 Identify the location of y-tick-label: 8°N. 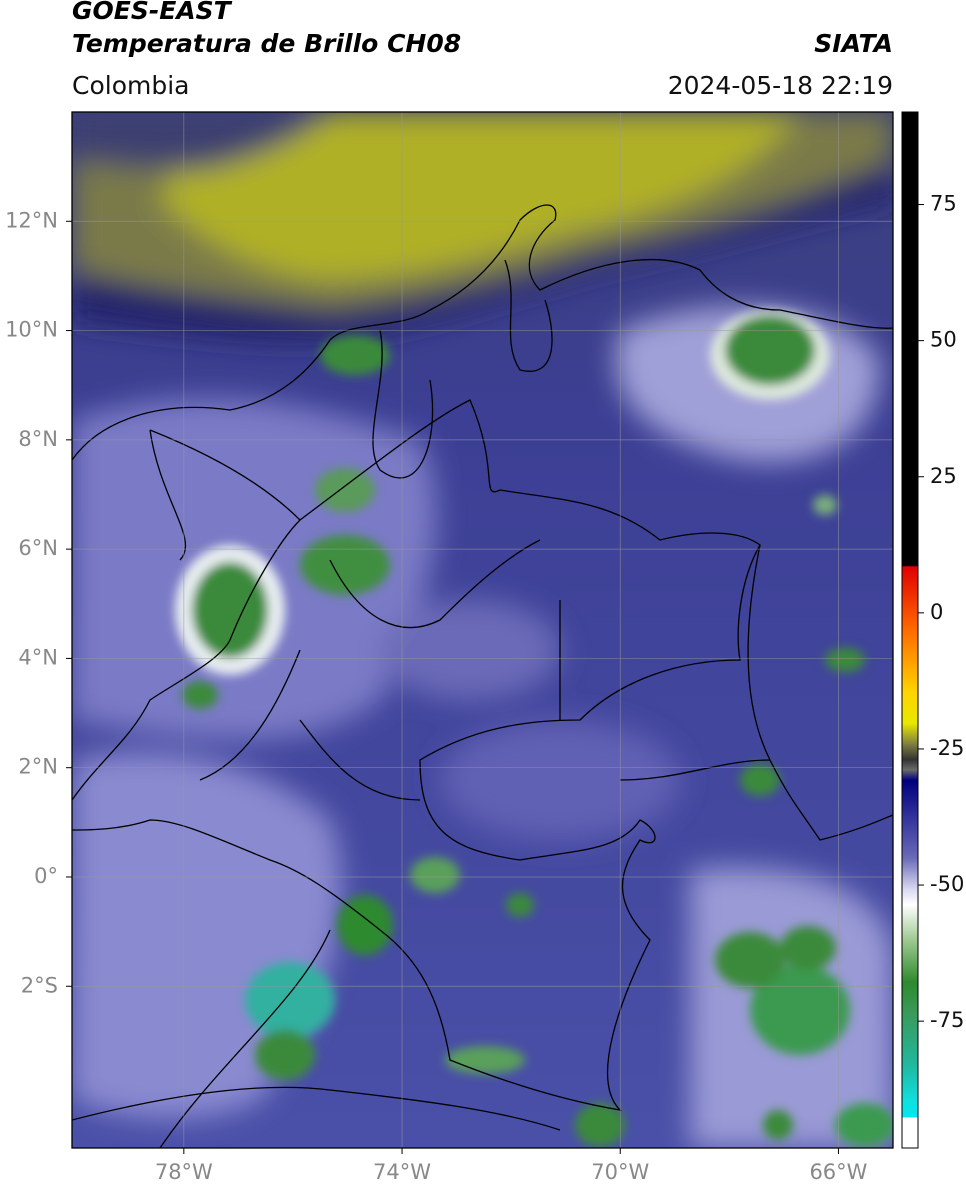
(38, 439).